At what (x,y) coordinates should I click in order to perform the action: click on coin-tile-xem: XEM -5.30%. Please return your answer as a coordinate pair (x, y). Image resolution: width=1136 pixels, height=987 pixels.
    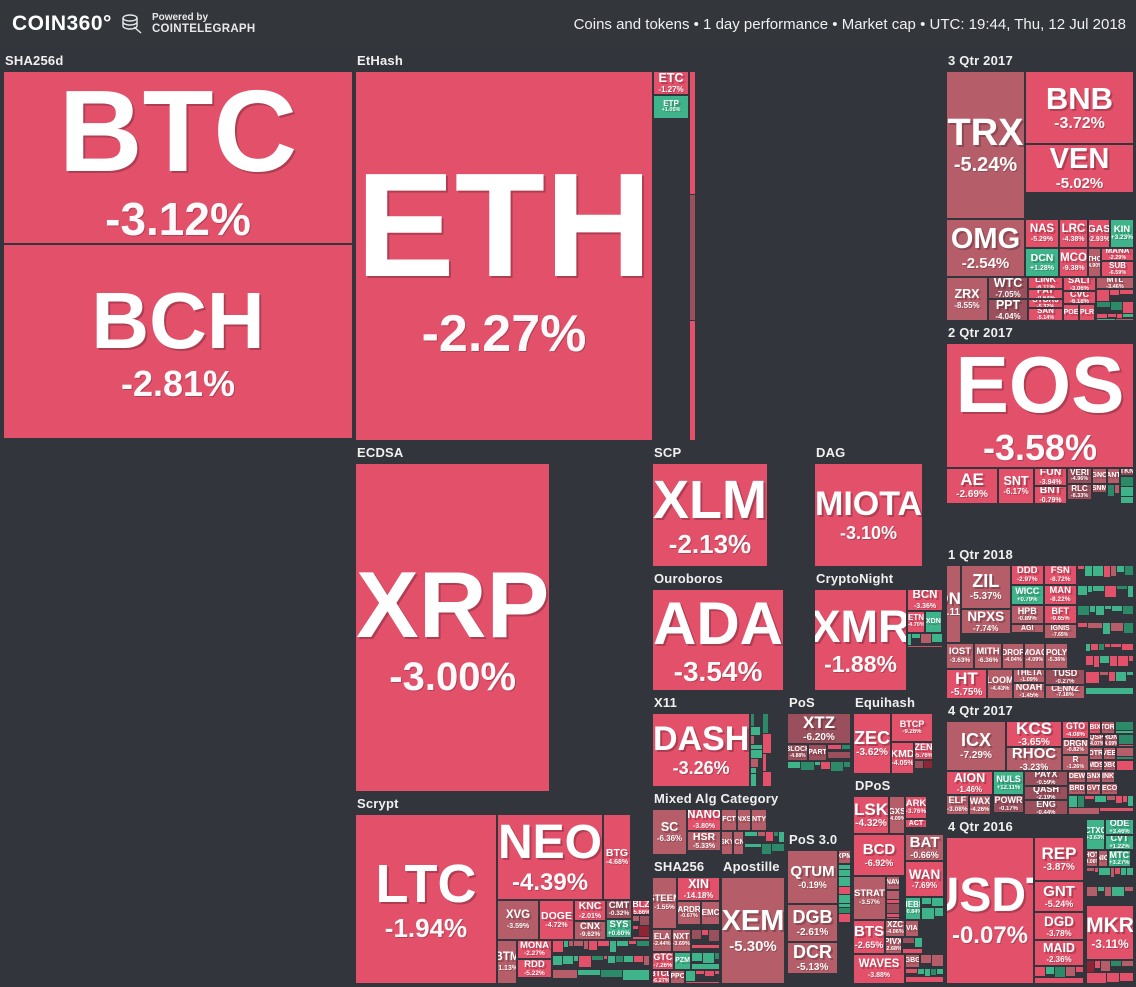
    Looking at the image, I should click on (753, 930).